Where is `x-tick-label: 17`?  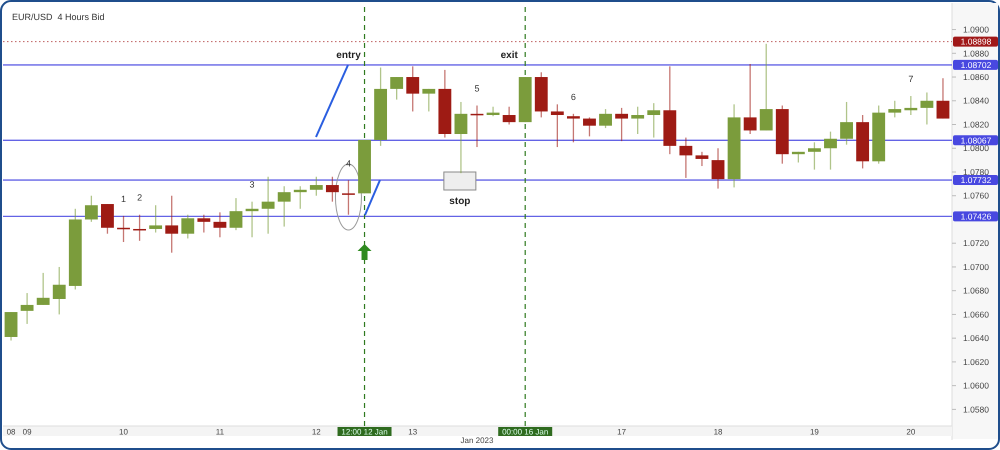
x-tick-label: 17 is located at coordinates (622, 432).